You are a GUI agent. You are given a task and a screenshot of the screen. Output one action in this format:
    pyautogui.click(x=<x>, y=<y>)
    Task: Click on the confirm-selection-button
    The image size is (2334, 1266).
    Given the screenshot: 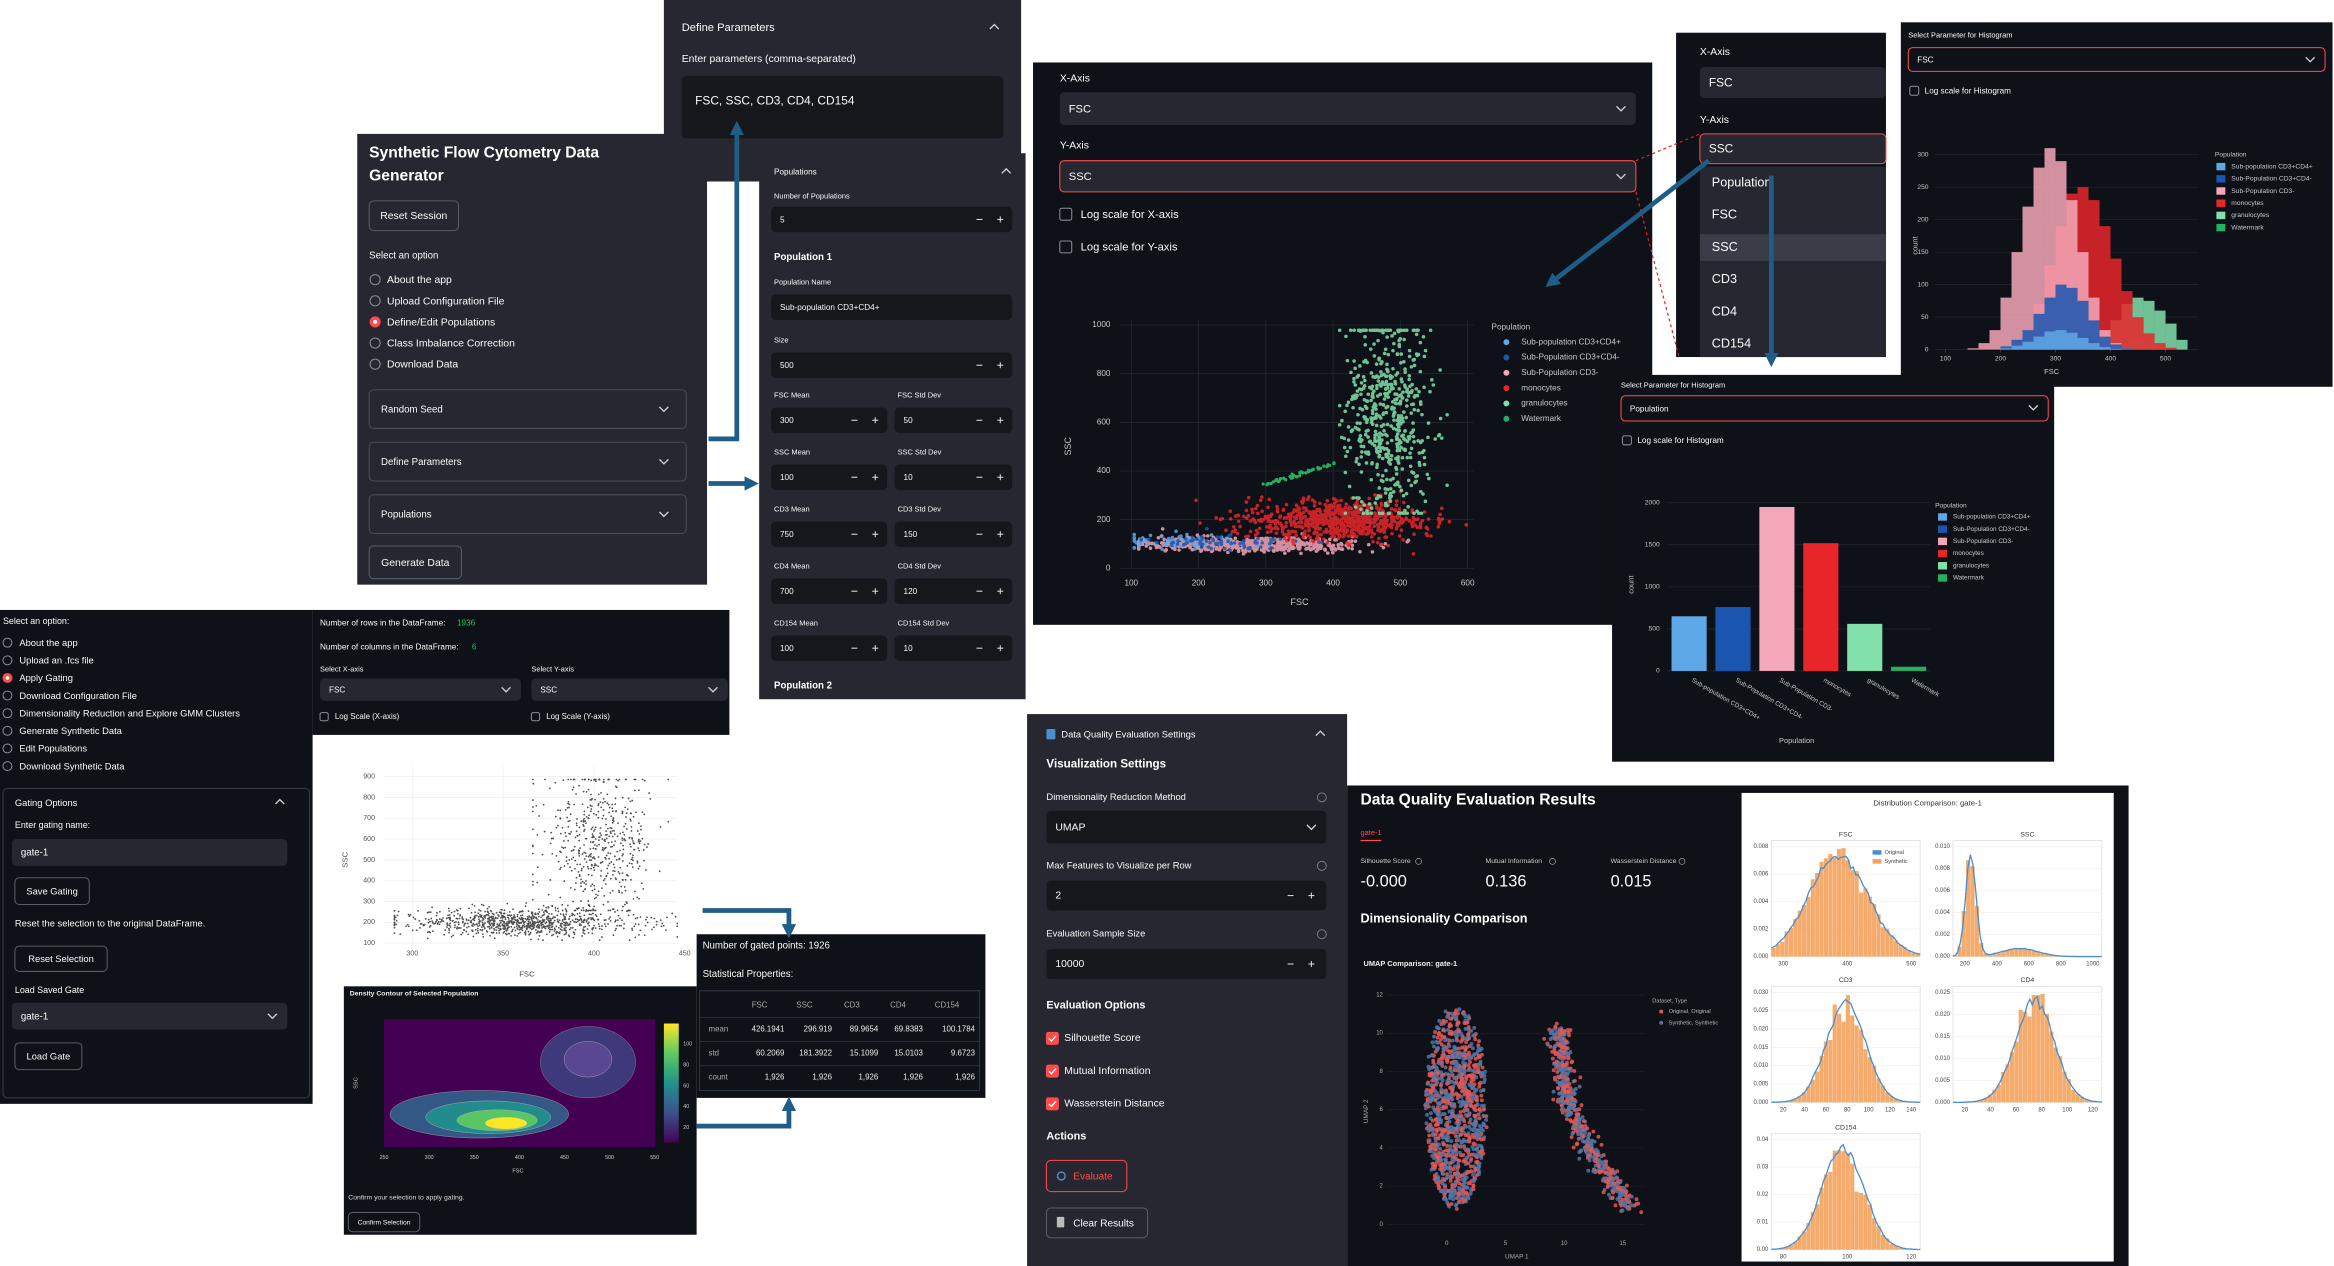 What is the action you would take?
    pyautogui.click(x=384, y=1222)
    